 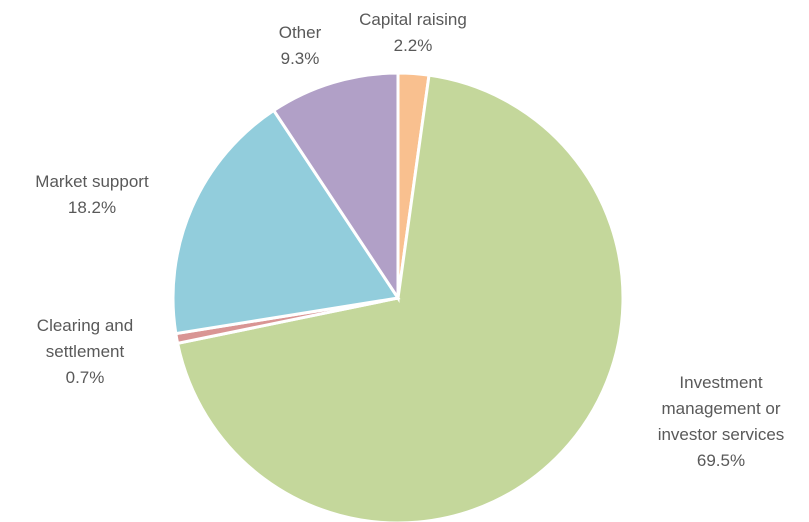 What do you see at coordinates (413, 45) in the screenshot?
I see `value-label: 2.2%` at bounding box center [413, 45].